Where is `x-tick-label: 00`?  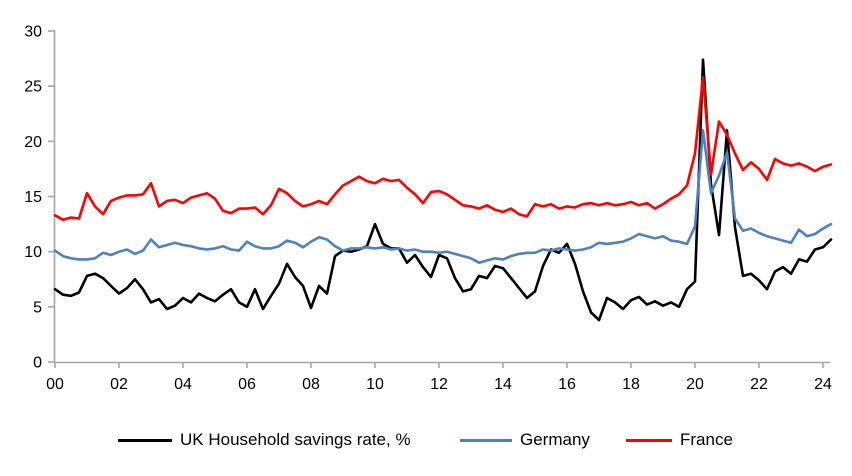
x-tick-label: 00 is located at coordinates (55, 384).